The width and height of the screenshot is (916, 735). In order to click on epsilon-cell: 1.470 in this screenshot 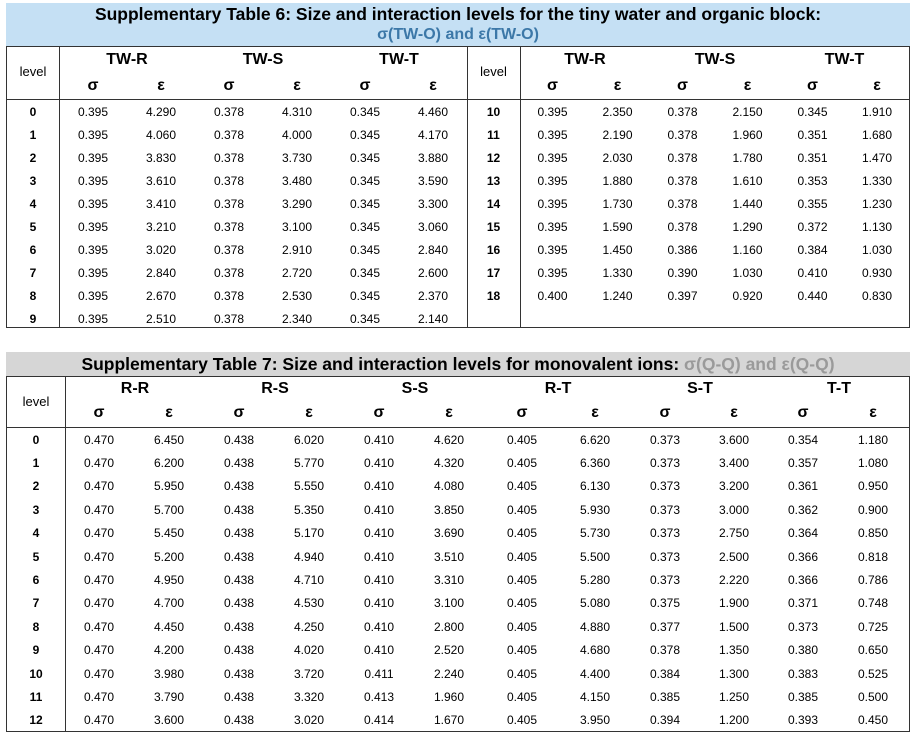, I will do `click(877, 157)`.